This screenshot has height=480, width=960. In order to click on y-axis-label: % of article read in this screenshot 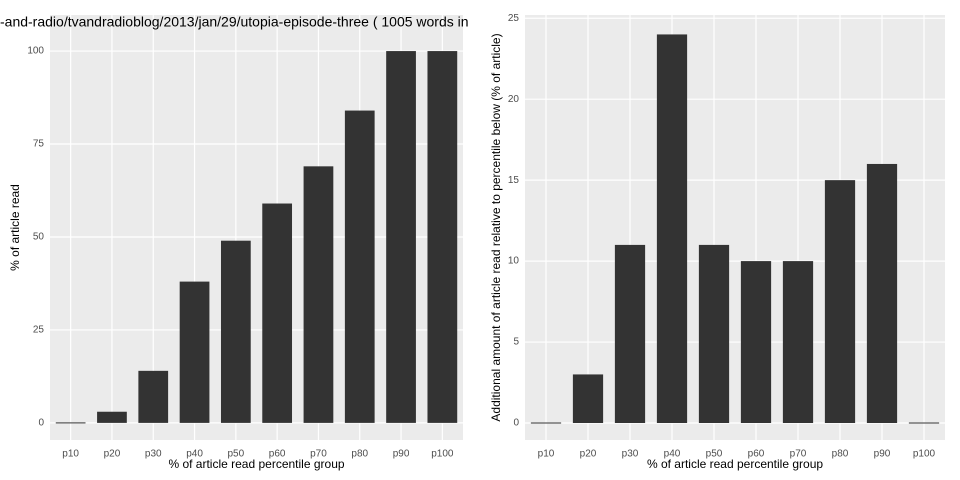, I will do `click(15, 227)`.